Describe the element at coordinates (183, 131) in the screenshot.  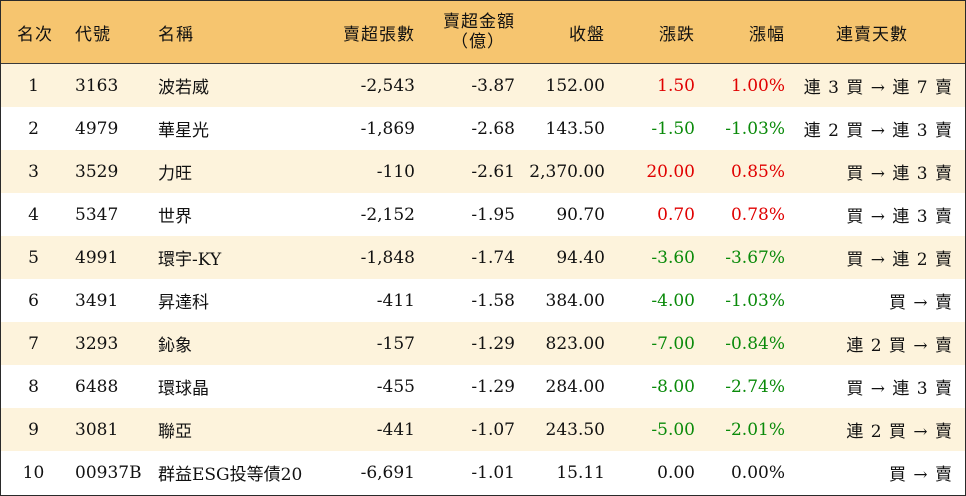
I see `cell-name: 華星光` at that location.